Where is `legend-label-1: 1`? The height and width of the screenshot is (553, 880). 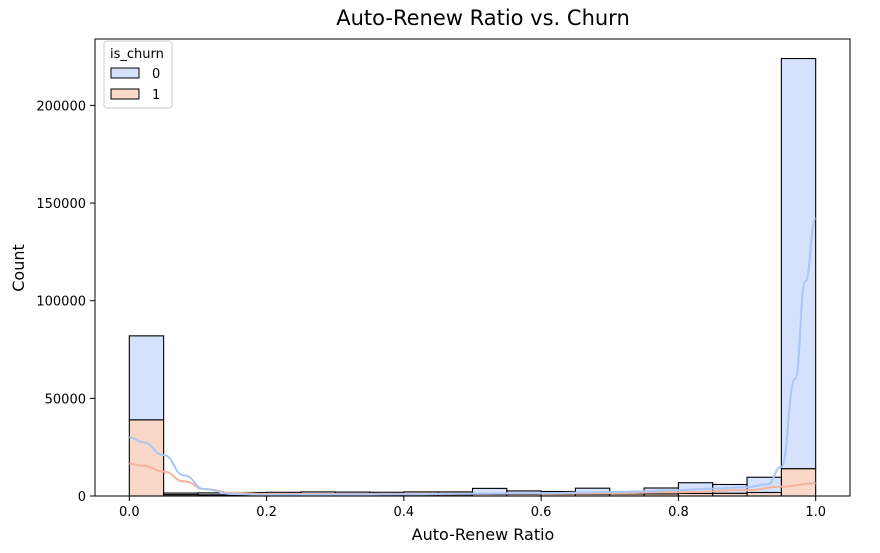 legend-label-1: 1 is located at coordinates (156, 95).